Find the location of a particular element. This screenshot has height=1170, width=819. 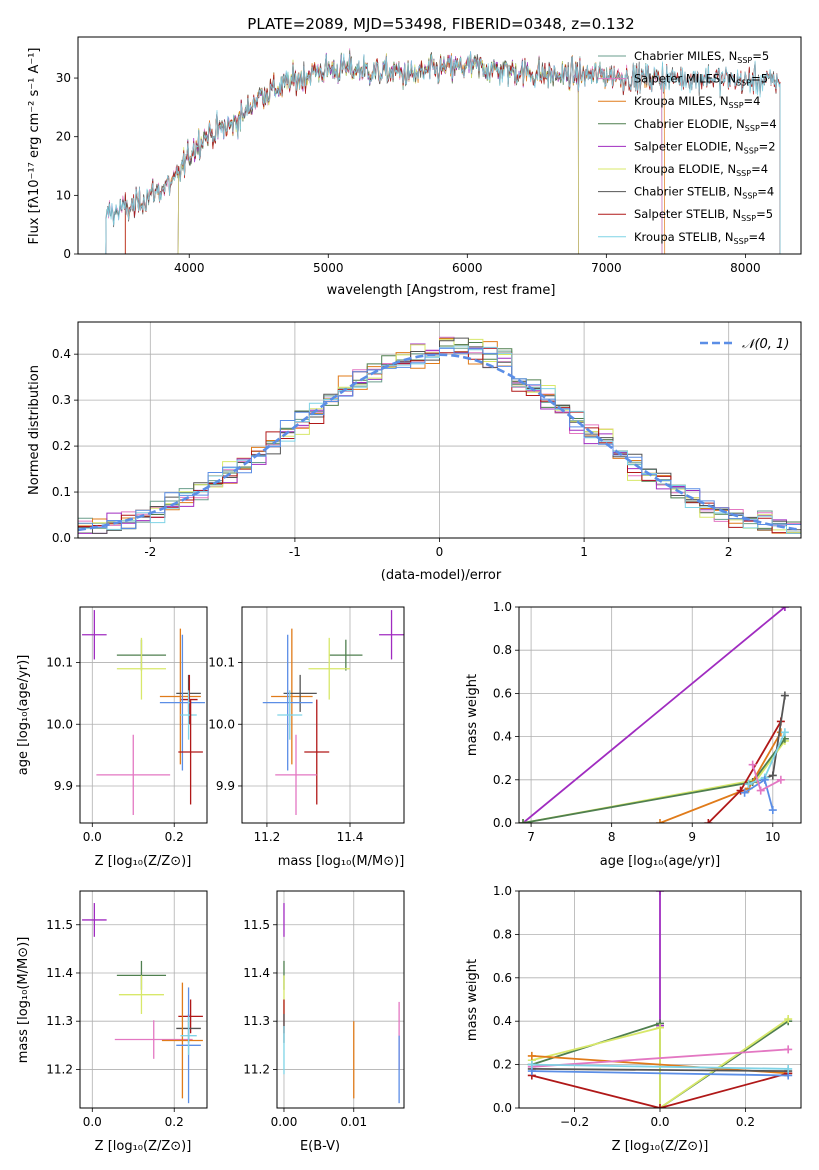

x-axis-label: age [log₁₀(age/yr)] is located at coordinates (660, 861).